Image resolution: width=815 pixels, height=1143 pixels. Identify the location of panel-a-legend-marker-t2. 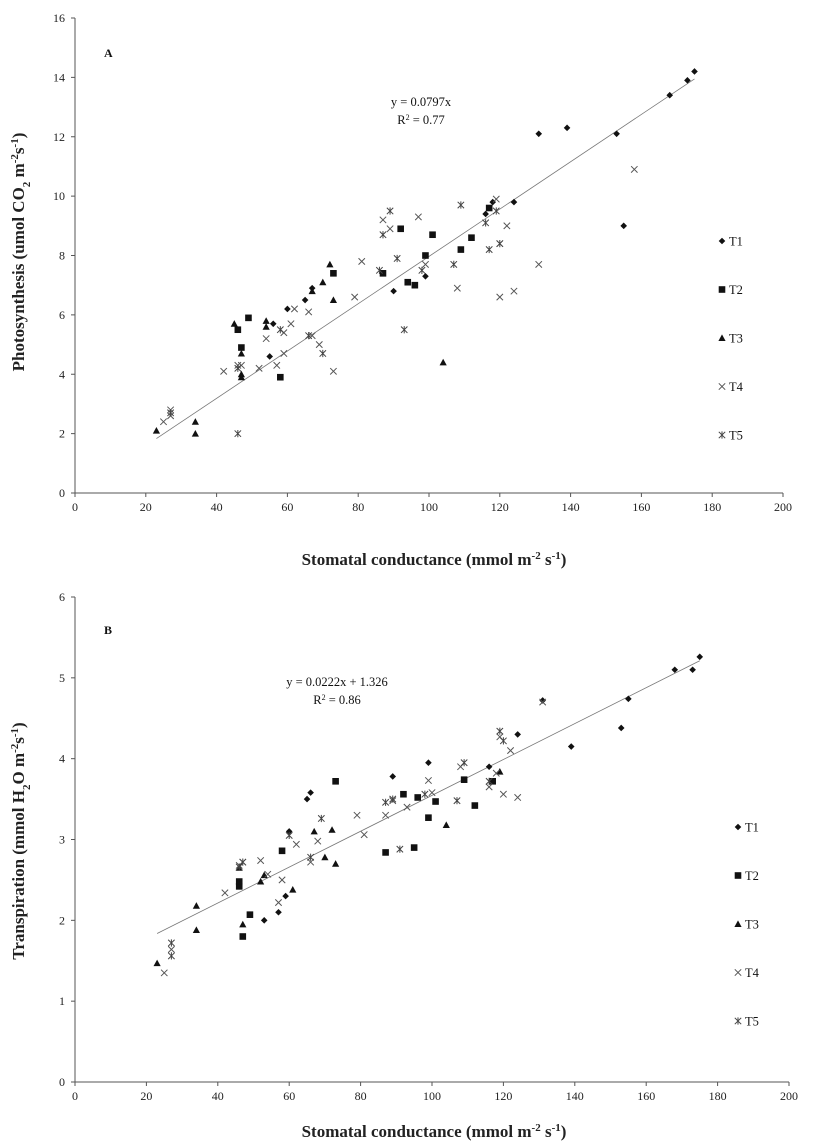
(722, 289).